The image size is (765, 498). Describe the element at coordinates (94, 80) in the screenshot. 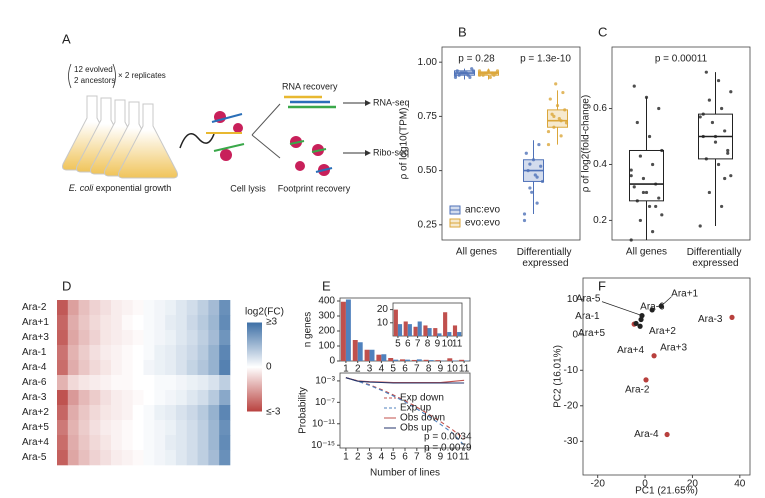

I see `condition-text: 2 ancestors` at that location.